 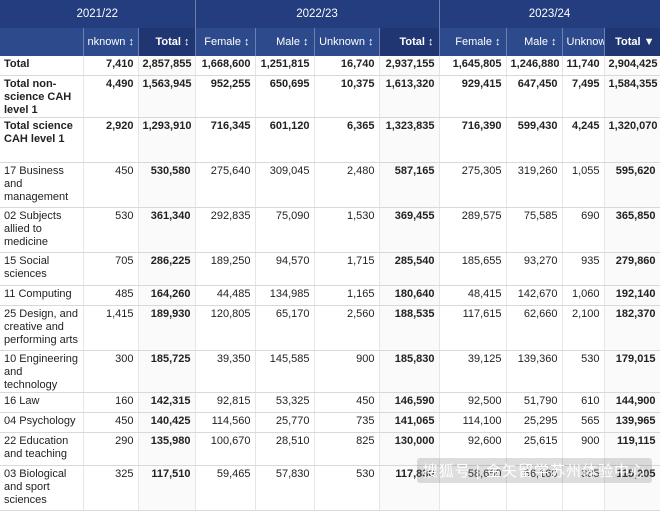 I want to click on watermark: 搜狐号 | 金矢留学苏州体验中心, so click(x=534, y=470).